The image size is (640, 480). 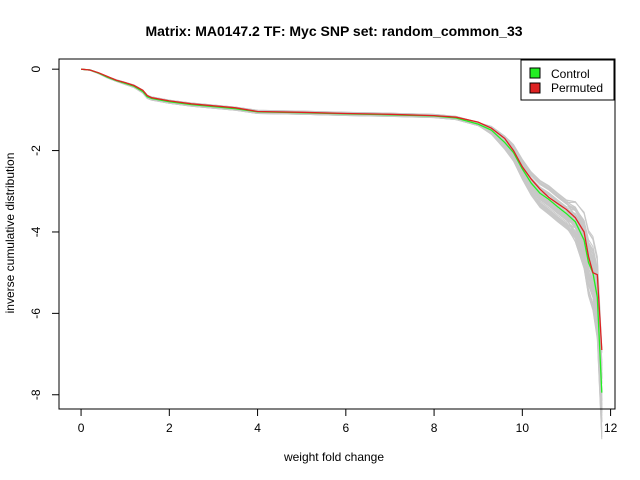 I want to click on x-tick-label: 12, so click(x=611, y=428).